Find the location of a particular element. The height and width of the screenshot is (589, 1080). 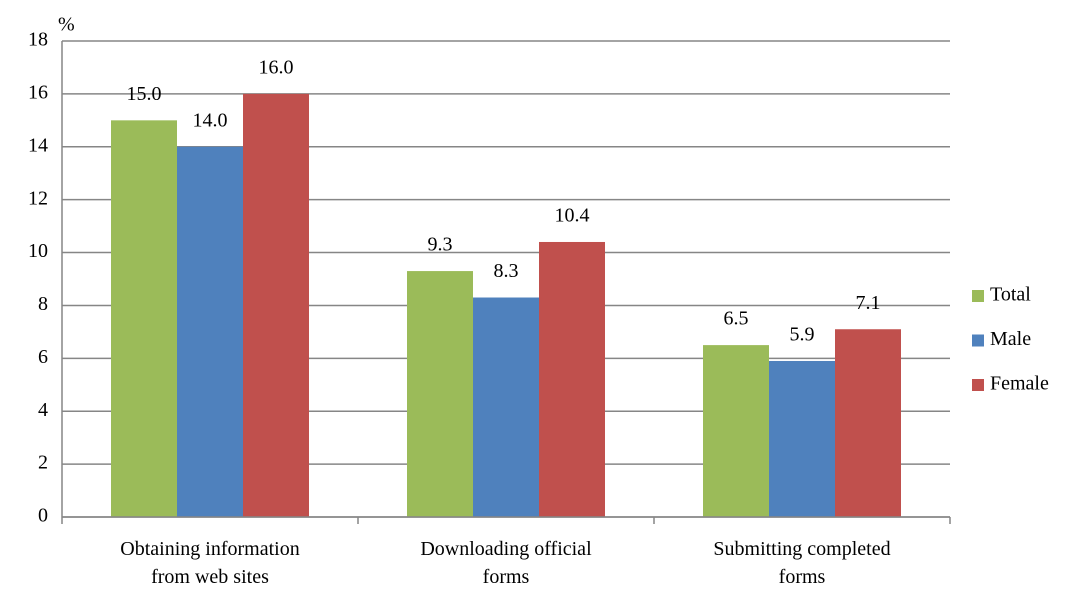

legend-label: Total is located at coordinates (1010, 295).